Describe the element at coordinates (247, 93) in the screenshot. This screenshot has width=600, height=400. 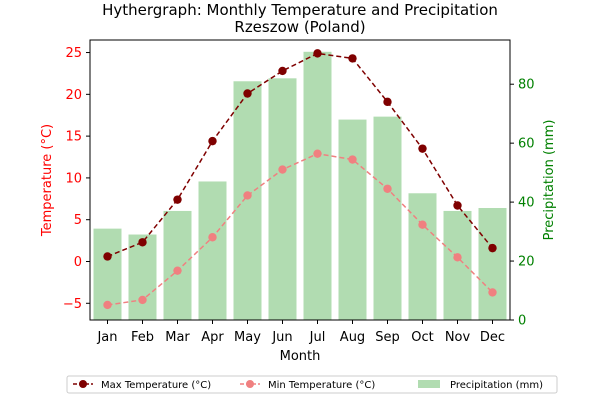
I see `max-temp-point-may` at that location.